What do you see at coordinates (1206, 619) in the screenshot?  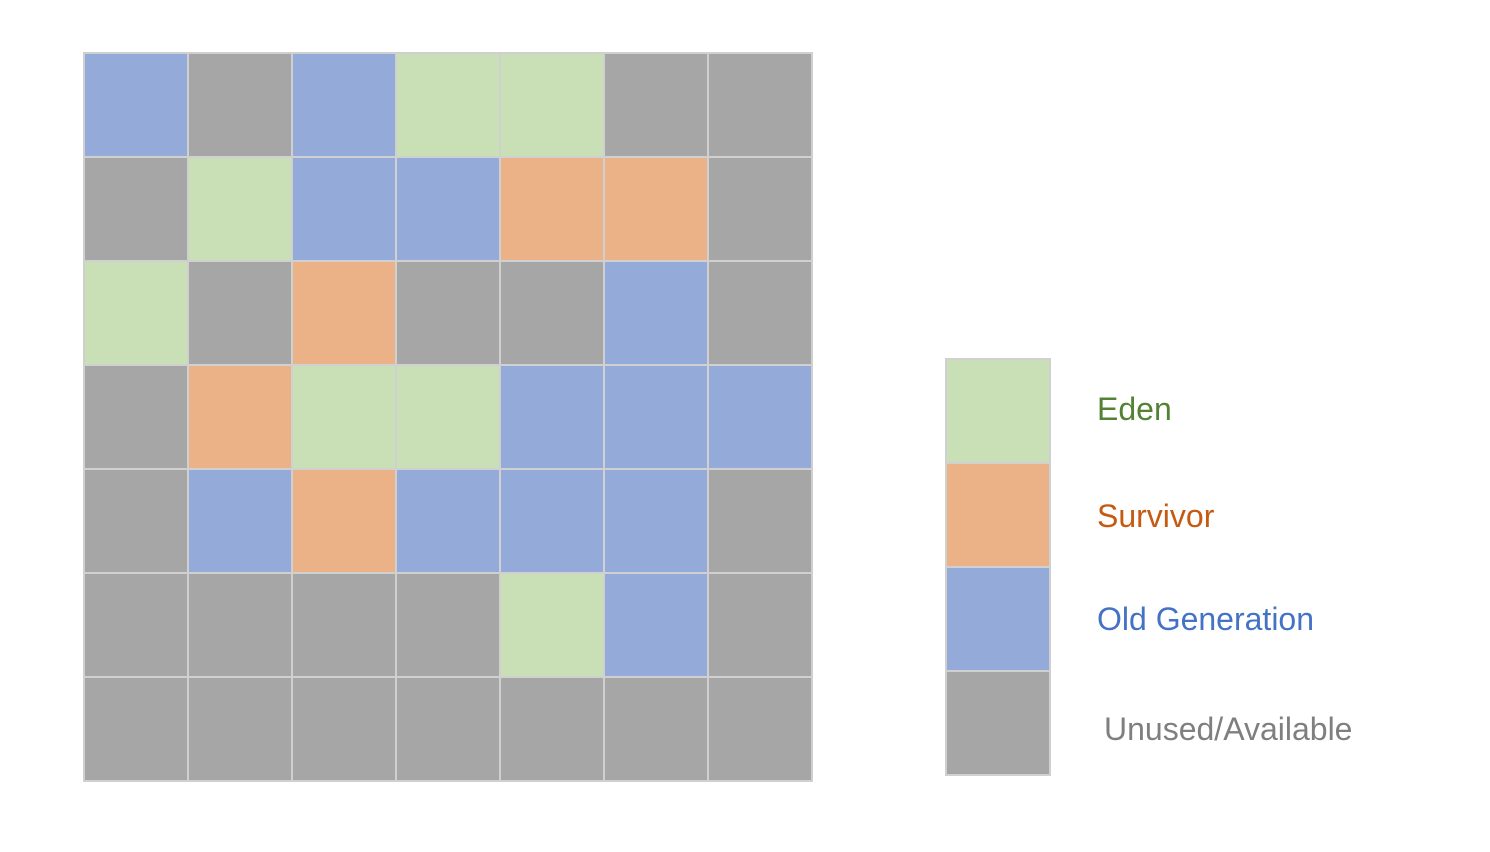 I see `legend-label-old-generation: Old Generation` at bounding box center [1206, 619].